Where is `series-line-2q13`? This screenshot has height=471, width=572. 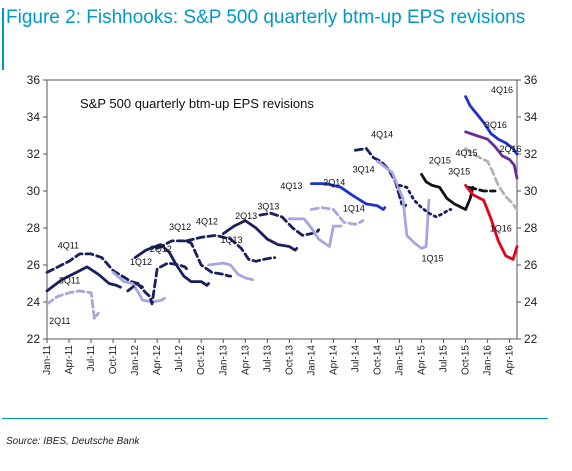
series-line-2q13 is located at coordinates (231, 248).